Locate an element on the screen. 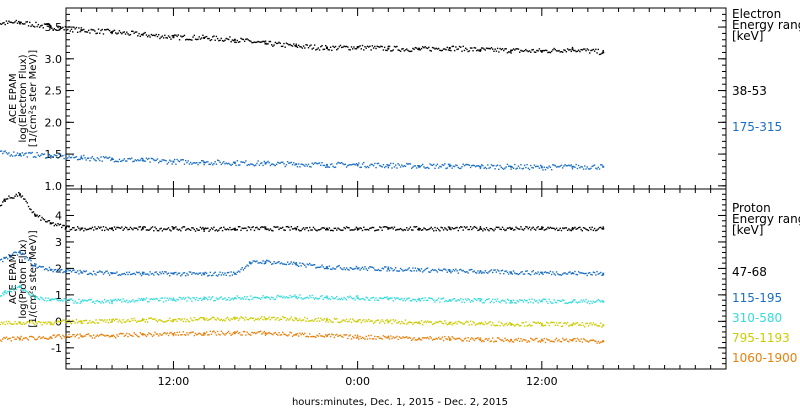 The width and height of the screenshot is (800, 410). y-axis-title-line: [1/(cm²s ster MeV)] is located at coordinates (33, 98).